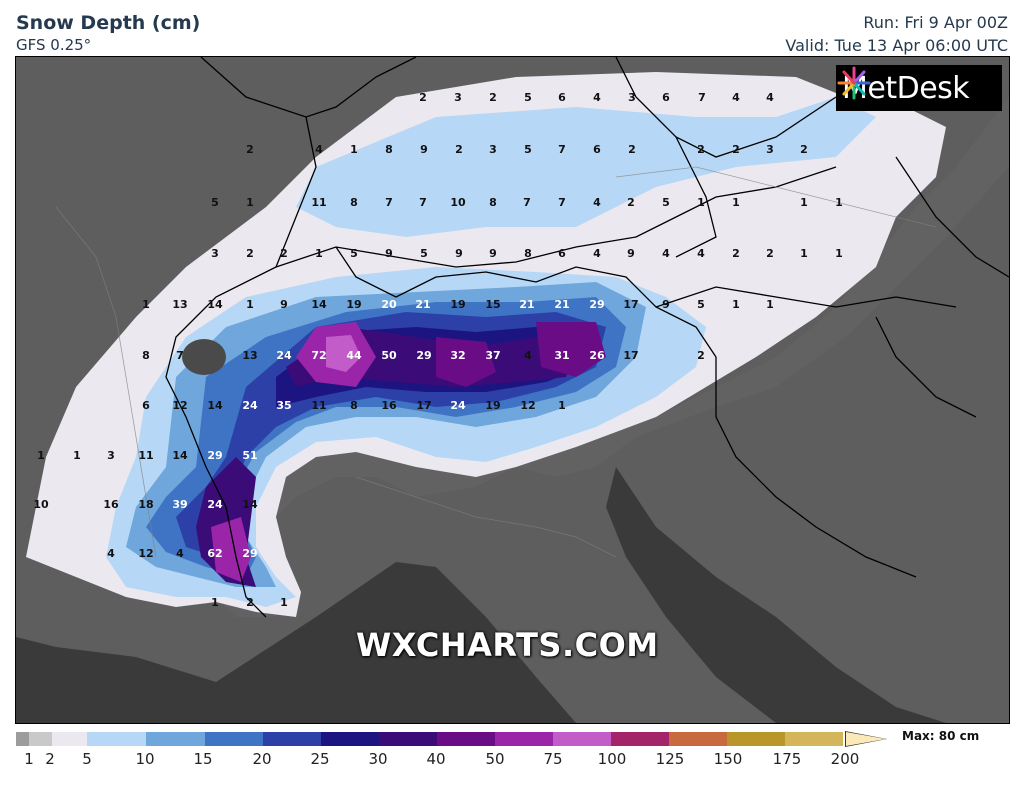 Image resolution: width=1024 pixels, height=786 pixels. What do you see at coordinates (492, 355) in the screenshot?
I see `snow-depth-value: 37` at bounding box center [492, 355].